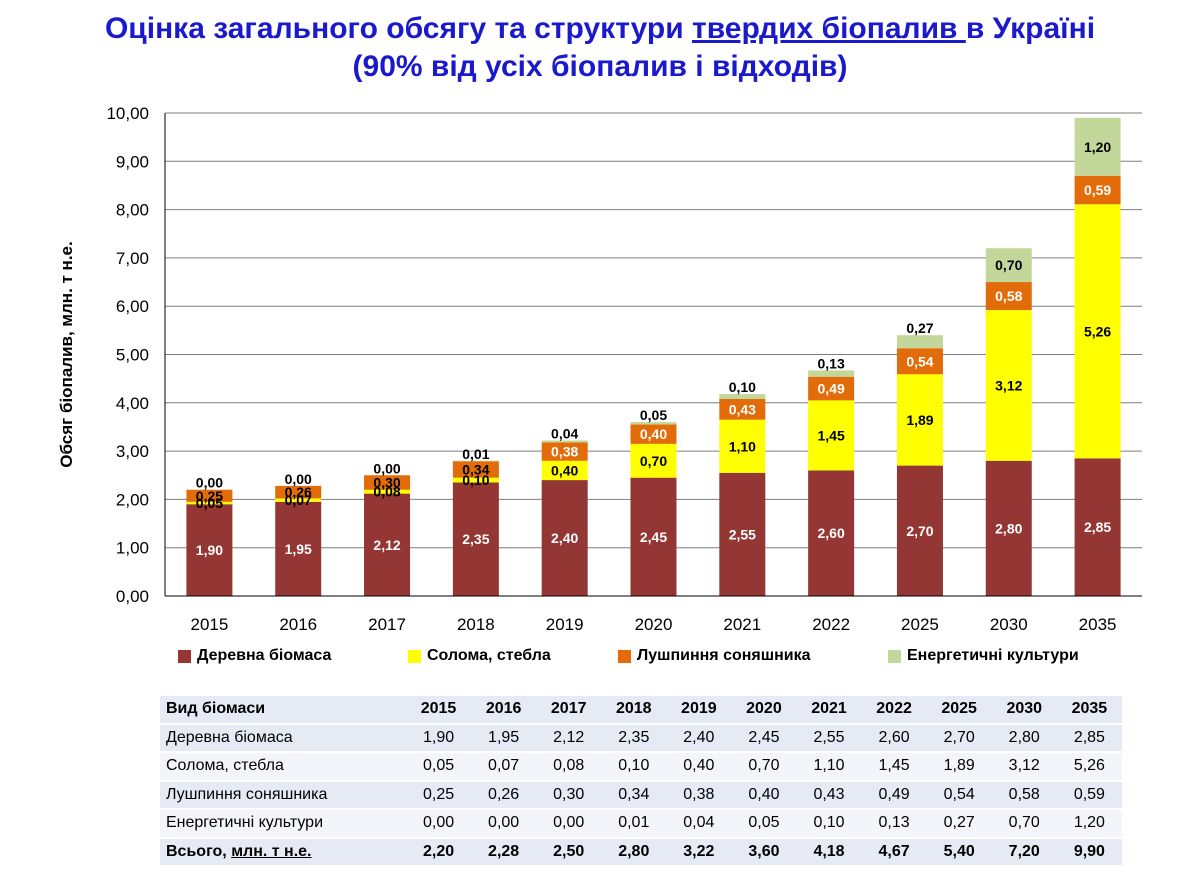  What do you see at coordinates (569, 738) in the screenshot?
I see `table-cell: 2,12` at bounding box center [569, 738].